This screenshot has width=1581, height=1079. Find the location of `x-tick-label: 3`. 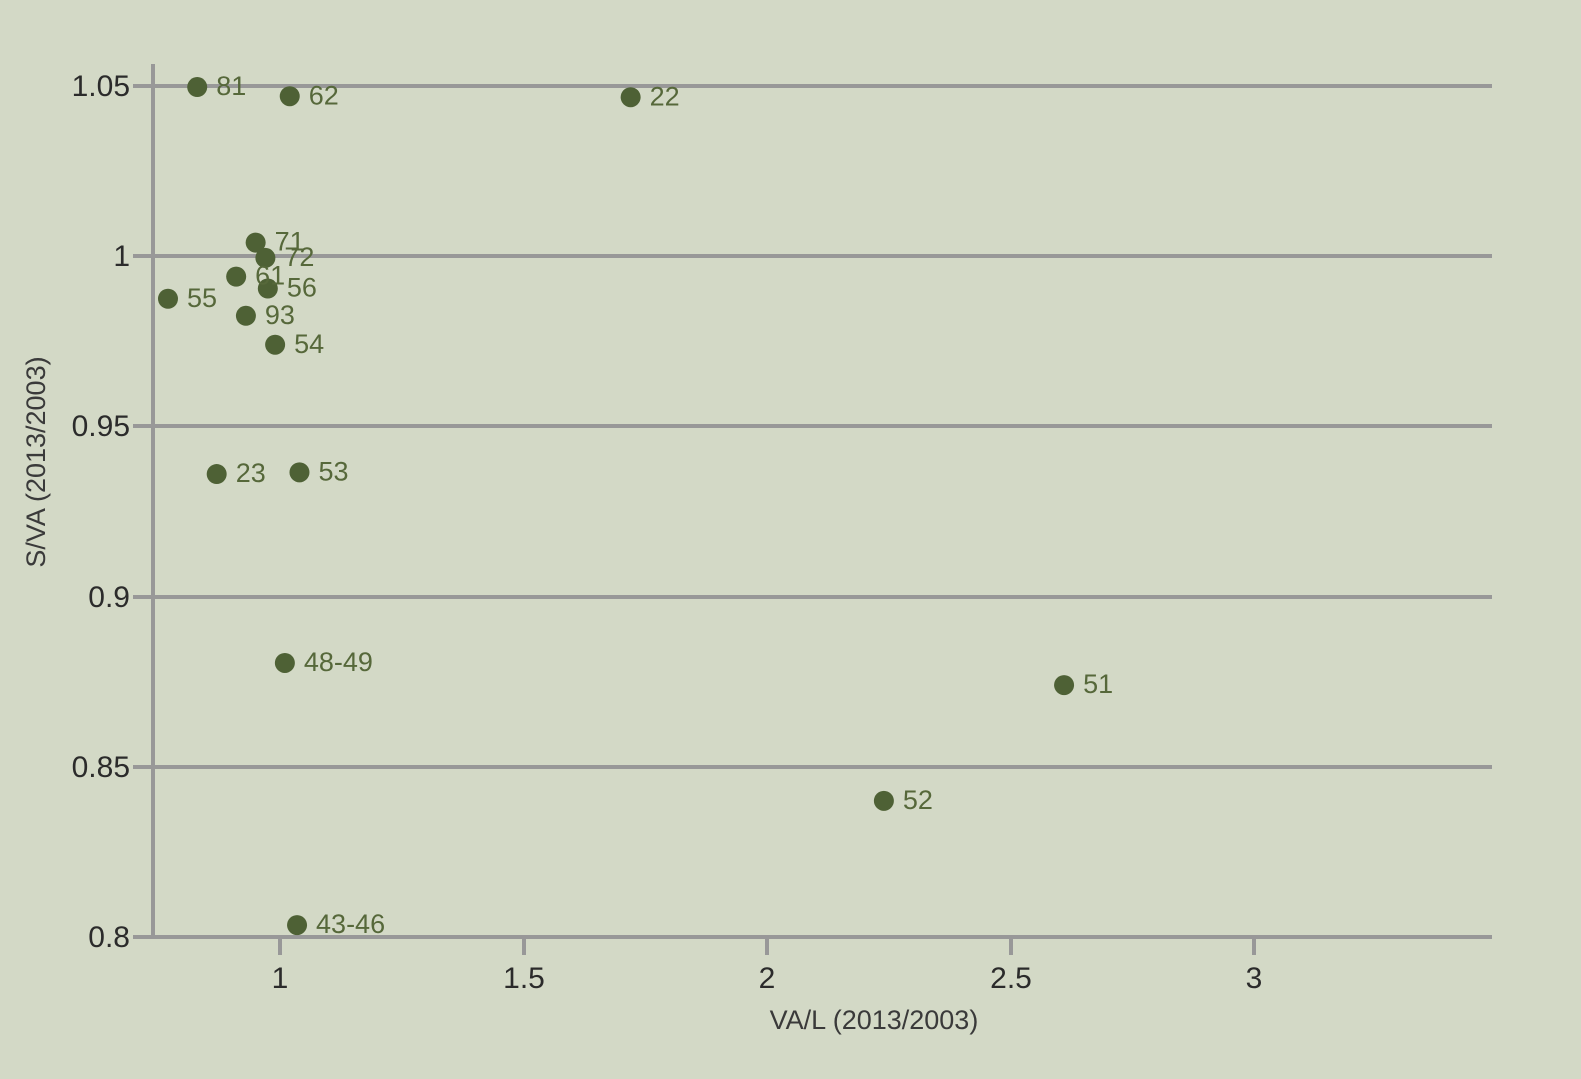

x-tick-label: 3 is located at coordinates (1254, 978).